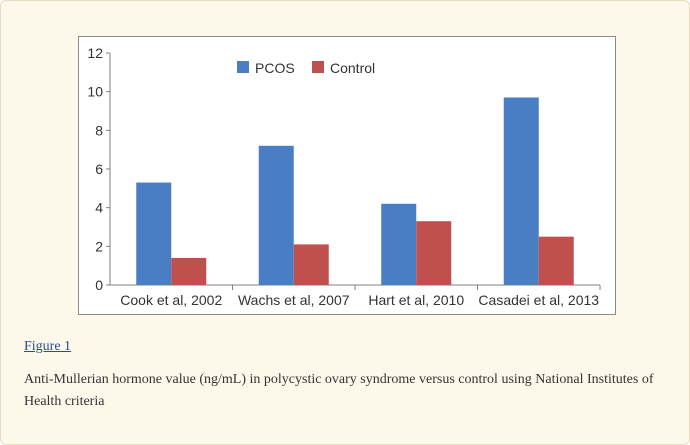 This screenshot has width=690, height=445. I want to click on figure-link: Figure 1, so click(48, 346).